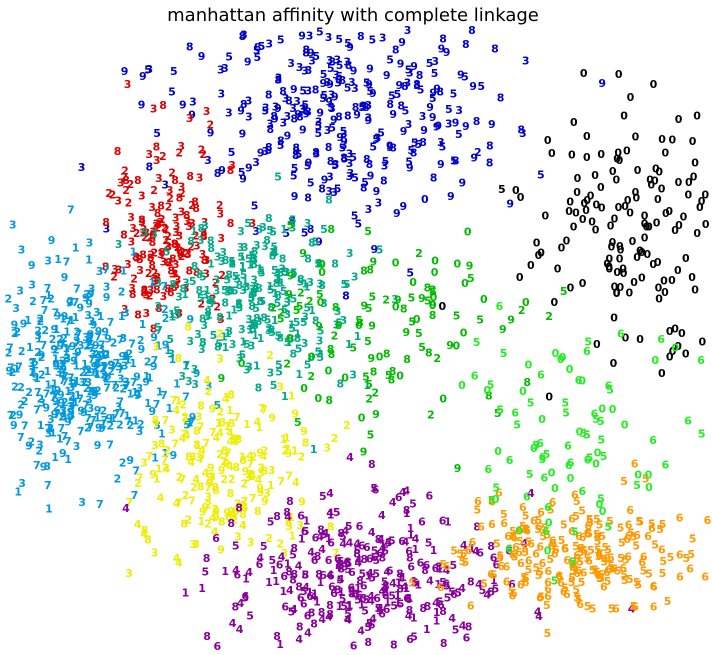 The image size is (712, 655). I want to click on digit-point-230: 9, so click(241, 111).